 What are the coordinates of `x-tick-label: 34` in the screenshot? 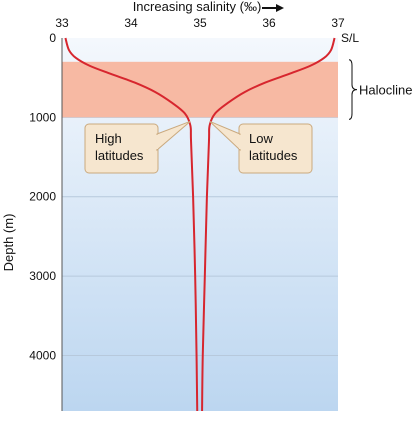 It's located at (131, 23).